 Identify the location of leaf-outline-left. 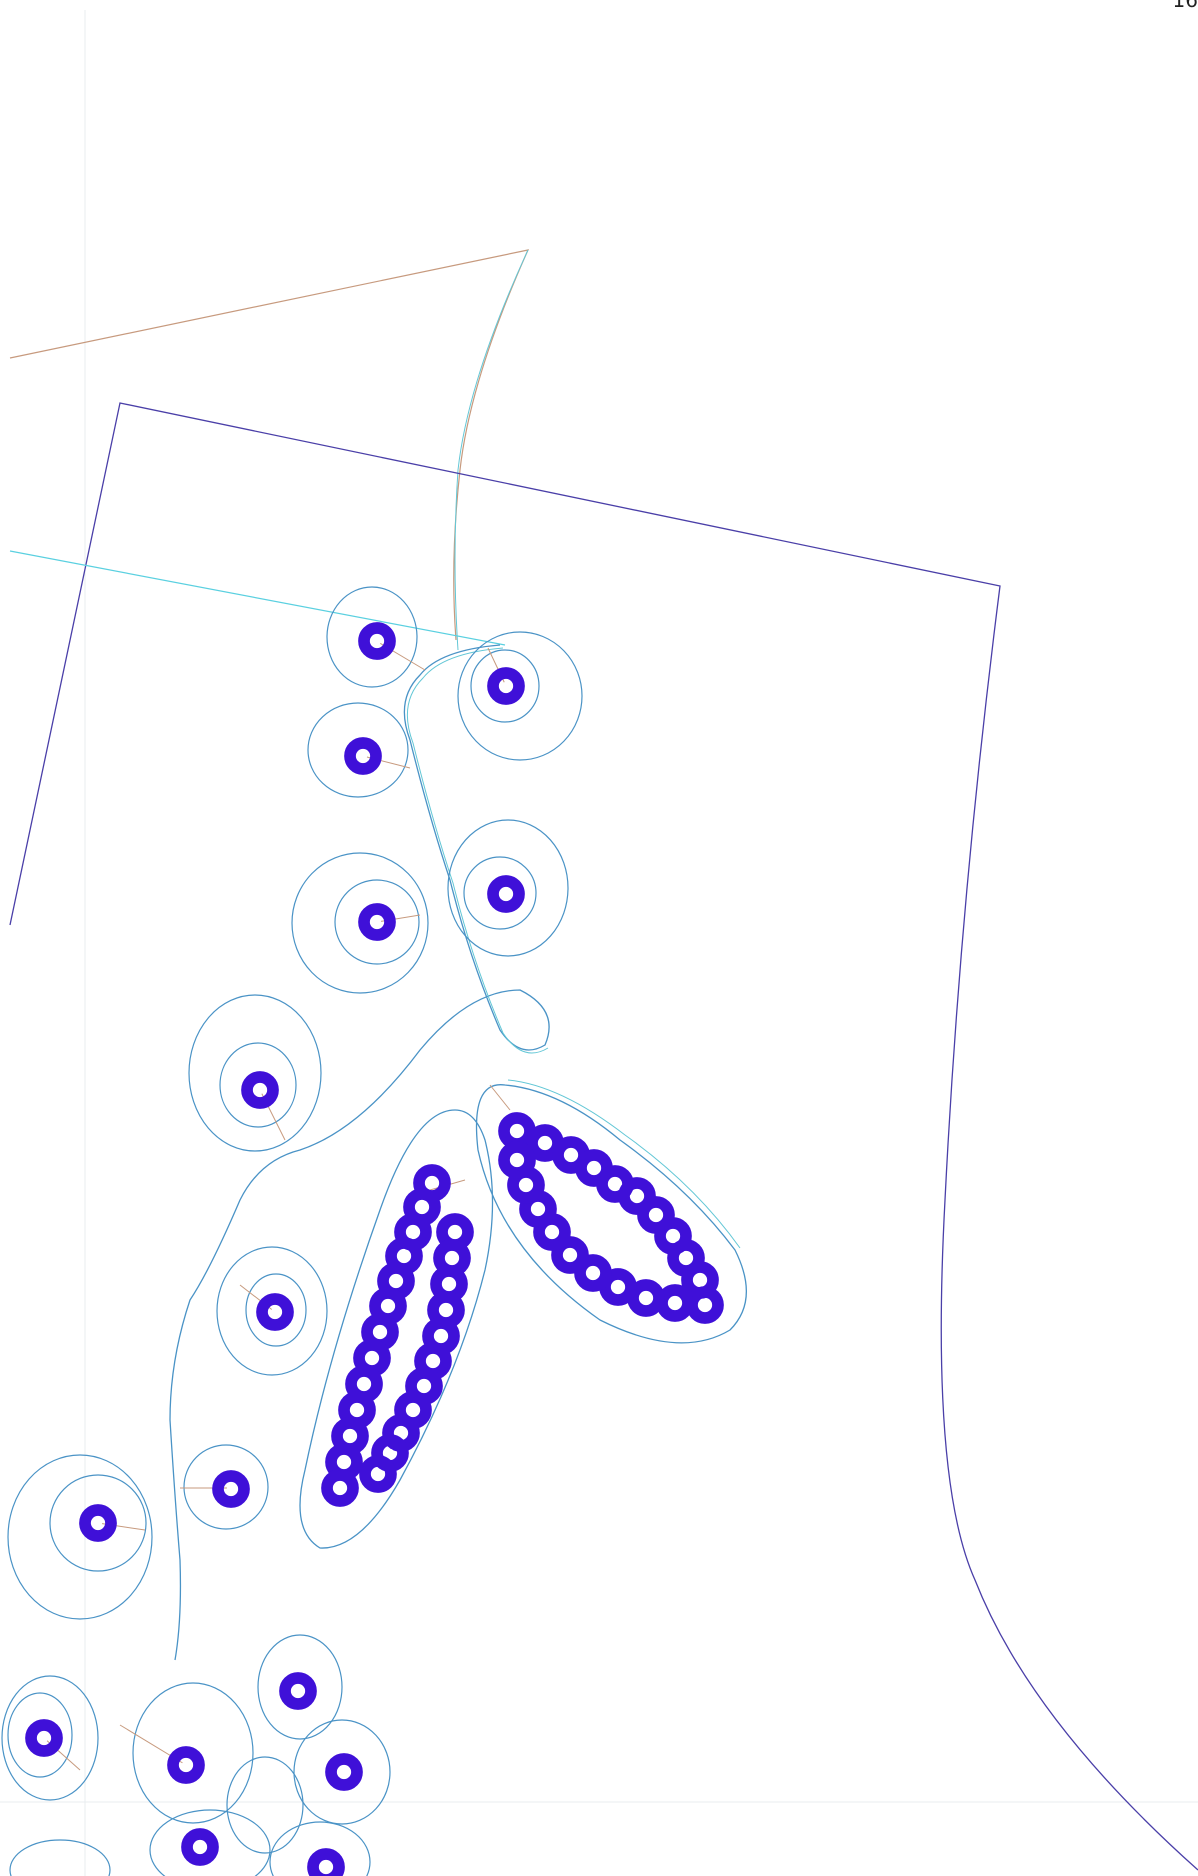
(396, 1329).